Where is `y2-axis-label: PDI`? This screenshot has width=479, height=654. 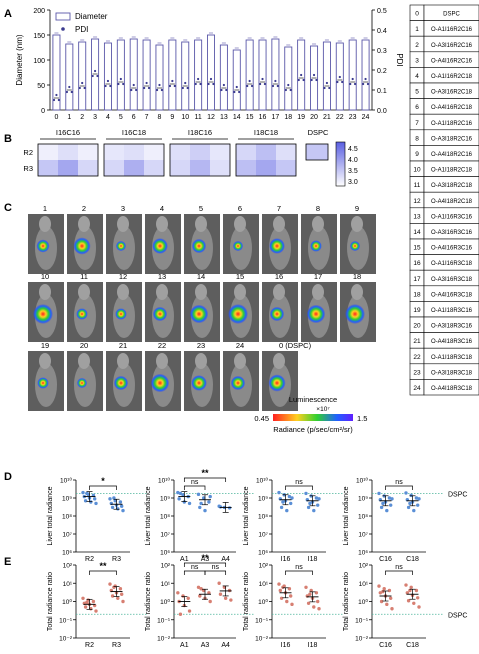
y2-axis-label: PDI is located at coordinates (399, 59).